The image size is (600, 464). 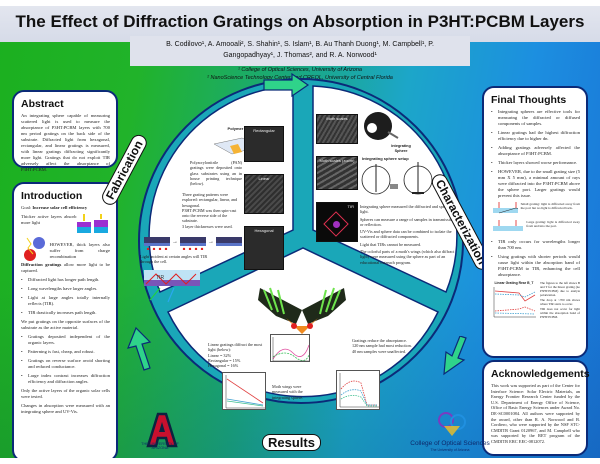 What do you see at coordinates (139, 348) in the screenshot?
I see `arrow-results-to-fabrication-icon` at bounding box center [139, 348].